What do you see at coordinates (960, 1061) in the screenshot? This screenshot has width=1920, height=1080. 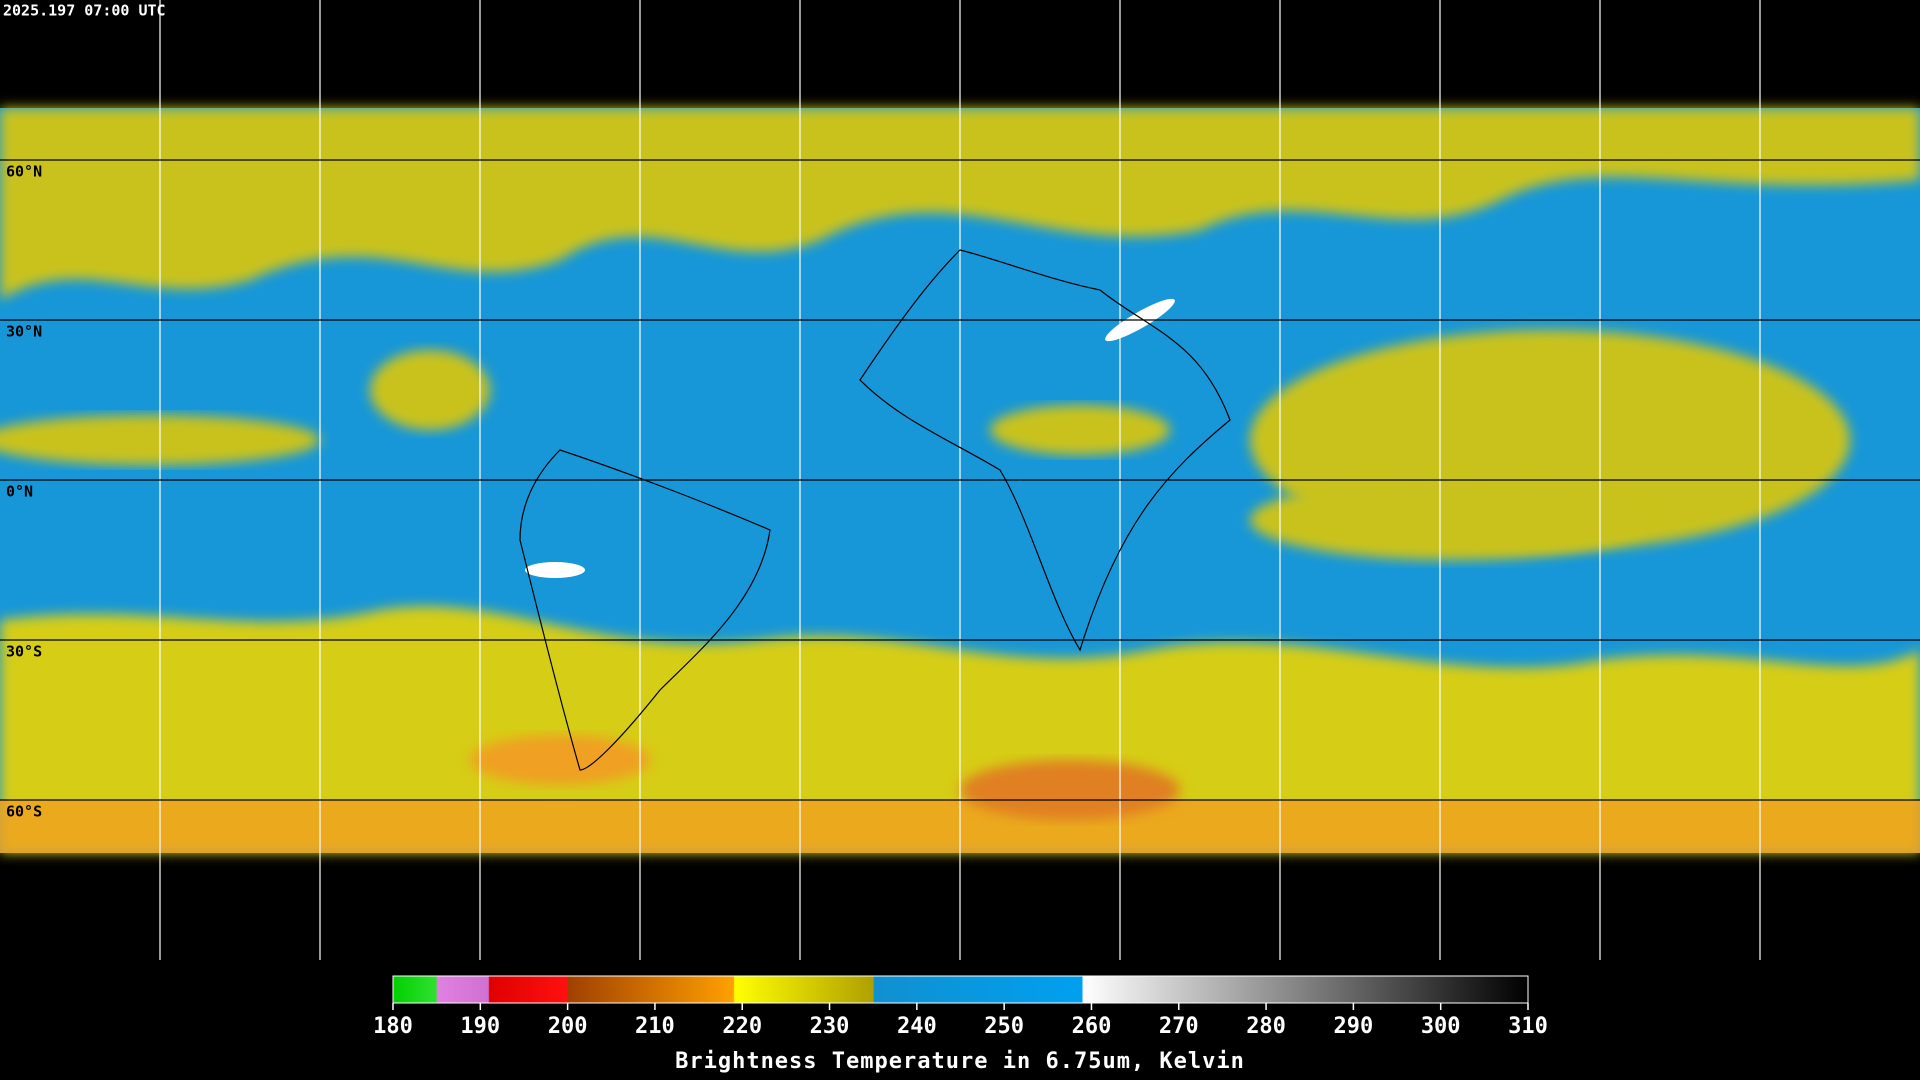 I see `colorbar-title: Brightness Temperature in 6.75um, Kelvin` at bounding box center [960, 1061].